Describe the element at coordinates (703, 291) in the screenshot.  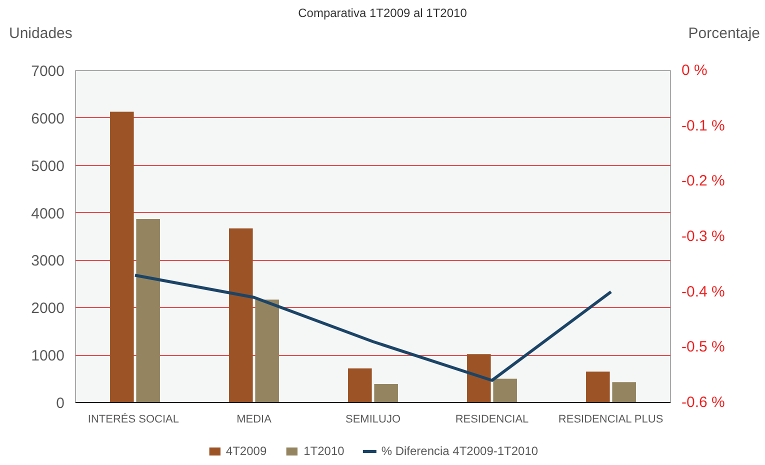
I see `y2-tick-label: -0.4 %` at that location.